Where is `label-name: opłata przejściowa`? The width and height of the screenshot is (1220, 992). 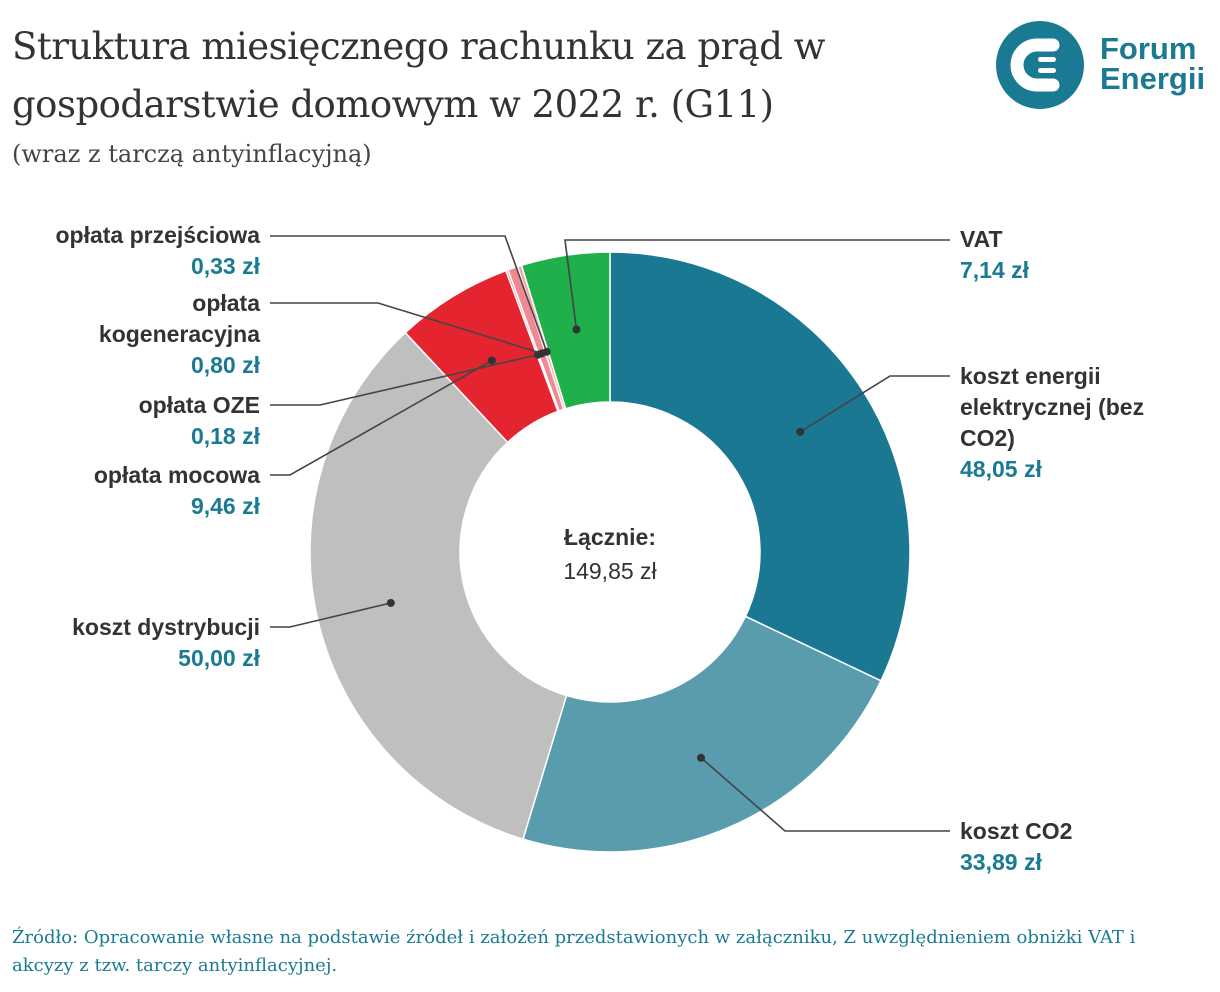
label-name: opłata przejściowa is located at coordinates (157, 235).